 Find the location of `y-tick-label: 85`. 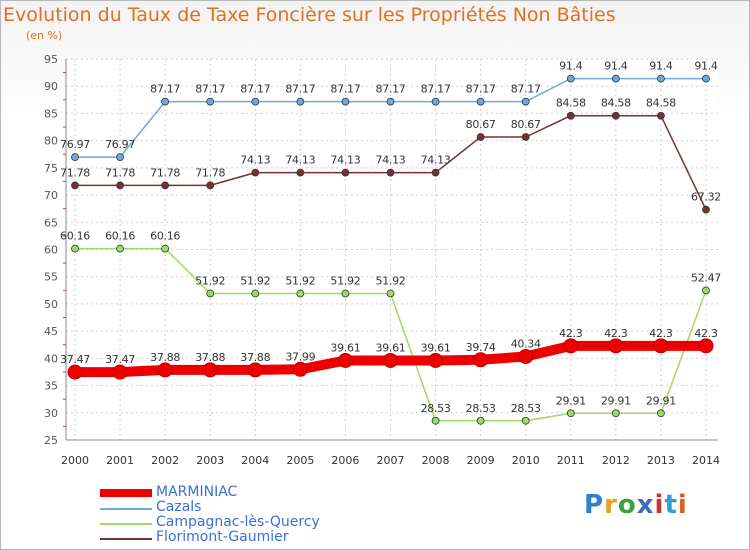

y-tick-label: 85 is located at coordinates (51, 113).